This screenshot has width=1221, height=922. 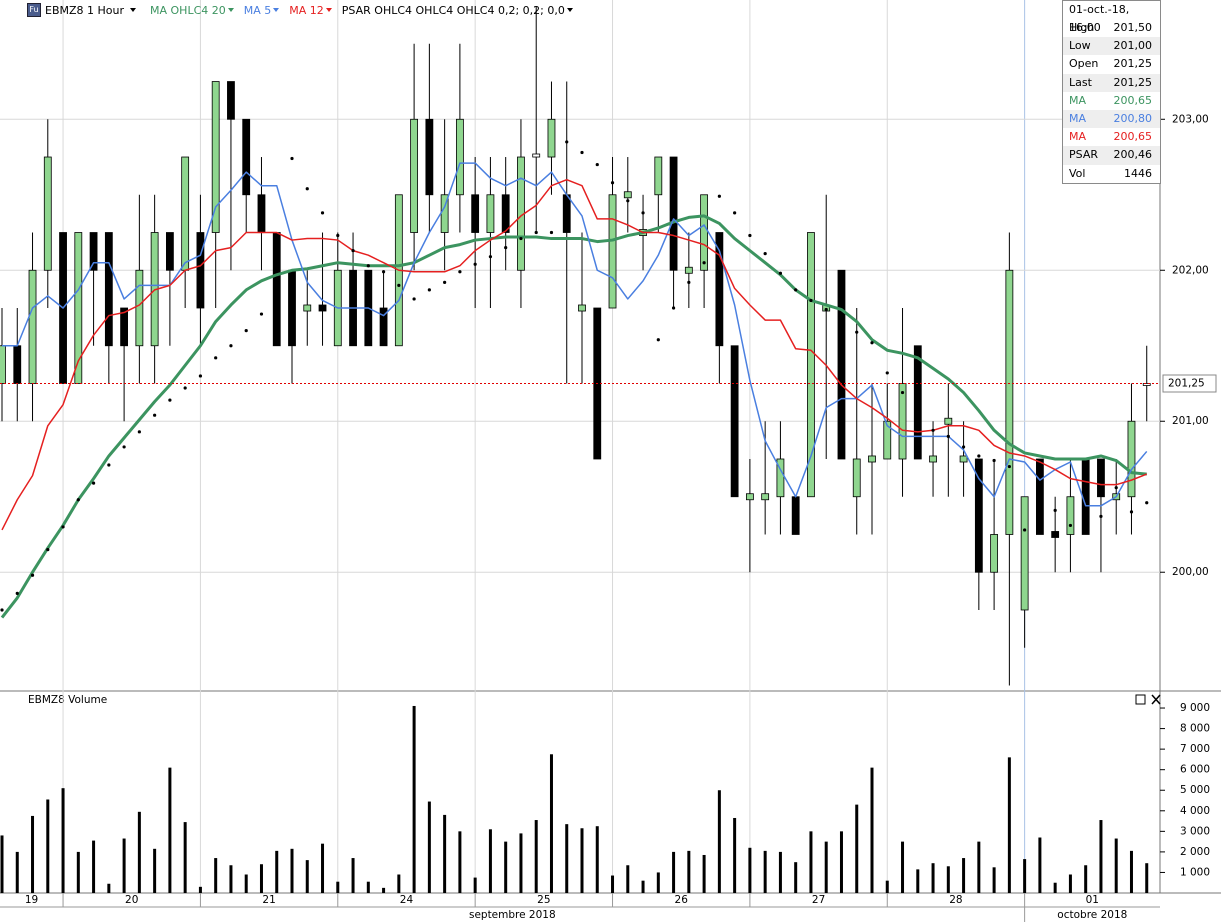 I want to click on info-label: Open, so click(x=1084, y=64).